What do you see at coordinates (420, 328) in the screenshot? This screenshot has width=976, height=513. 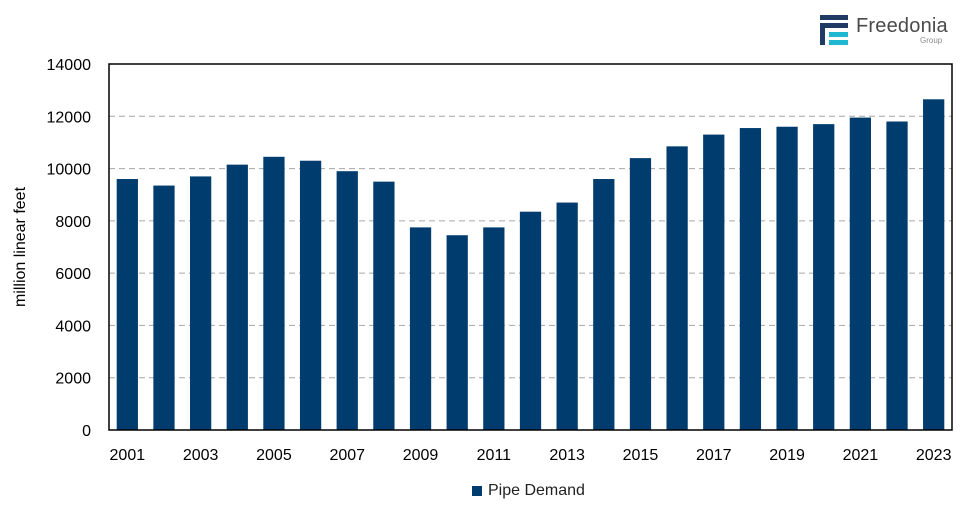 I see `bar-2009` at bounding box center [420, 328].